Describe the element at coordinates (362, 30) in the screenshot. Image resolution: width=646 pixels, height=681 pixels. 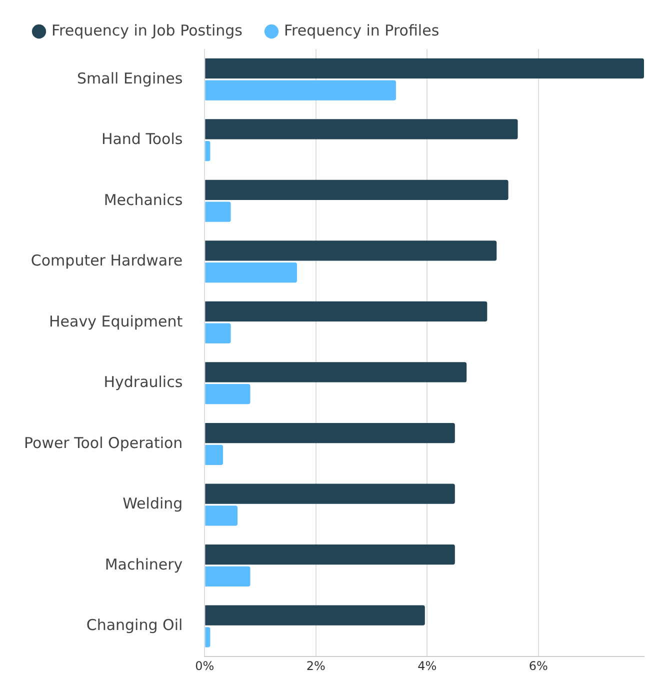
I see `legend-label: Frequency in Profiles` at that location.